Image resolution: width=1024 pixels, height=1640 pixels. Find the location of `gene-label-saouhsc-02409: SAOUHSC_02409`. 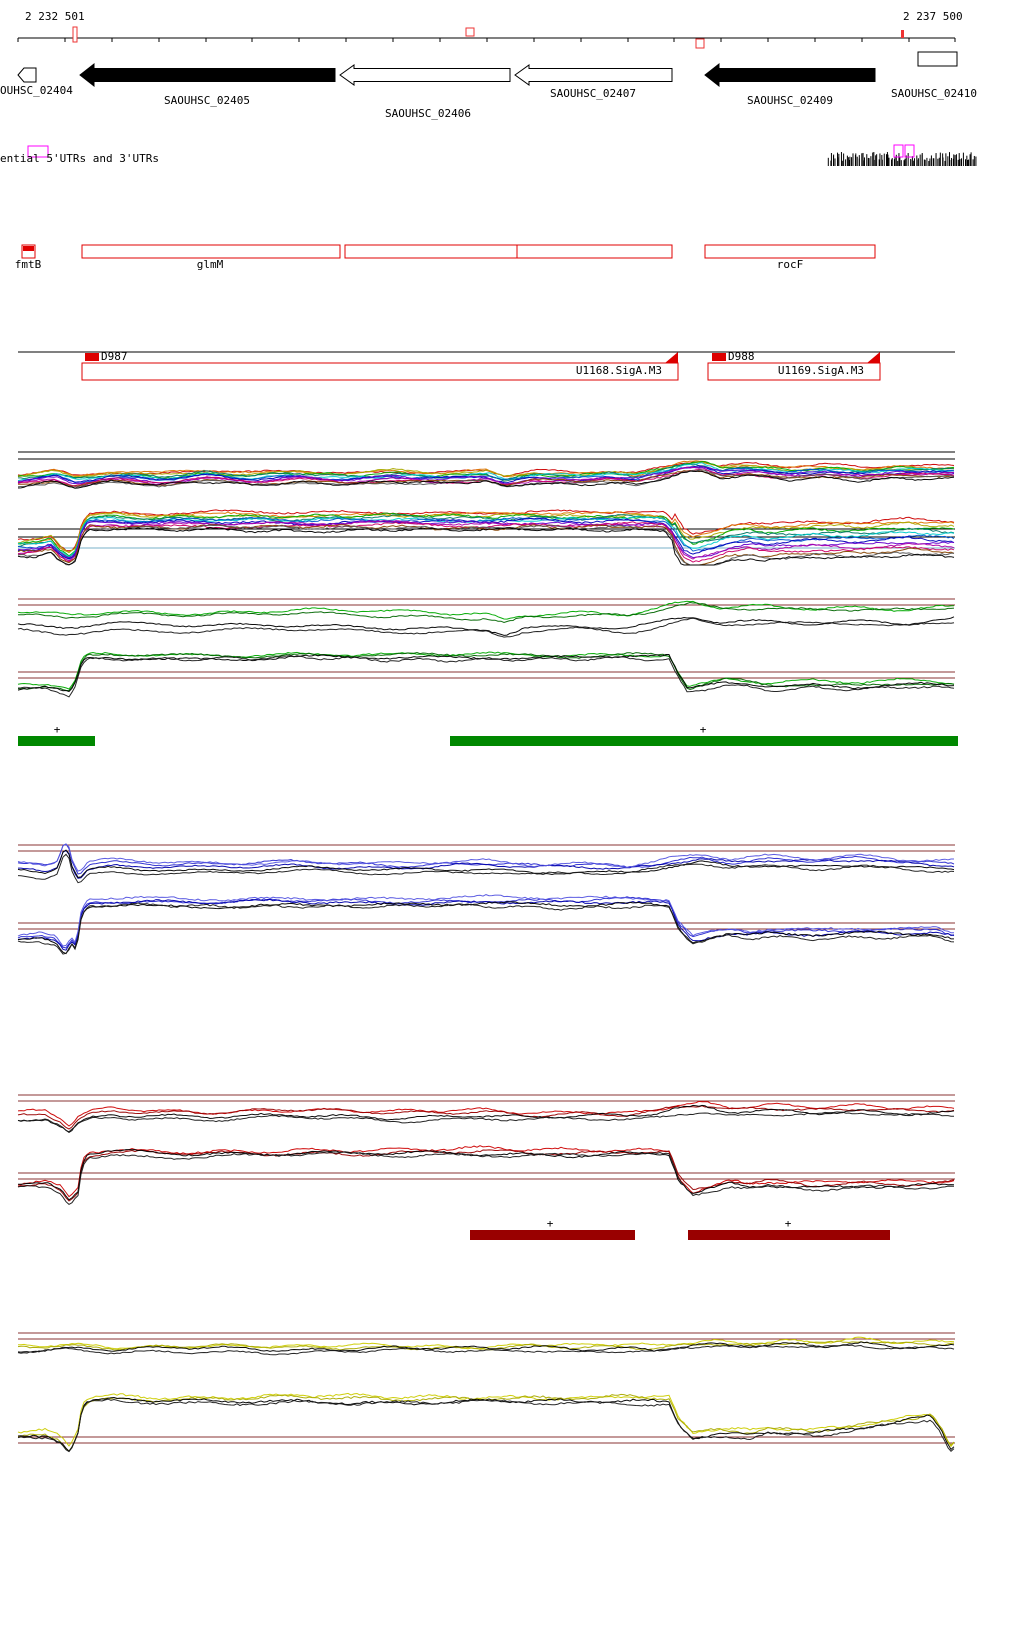

gene-label-saouhsc-02409: SAOUHSC_02409 is located at coordinates (790, 100).